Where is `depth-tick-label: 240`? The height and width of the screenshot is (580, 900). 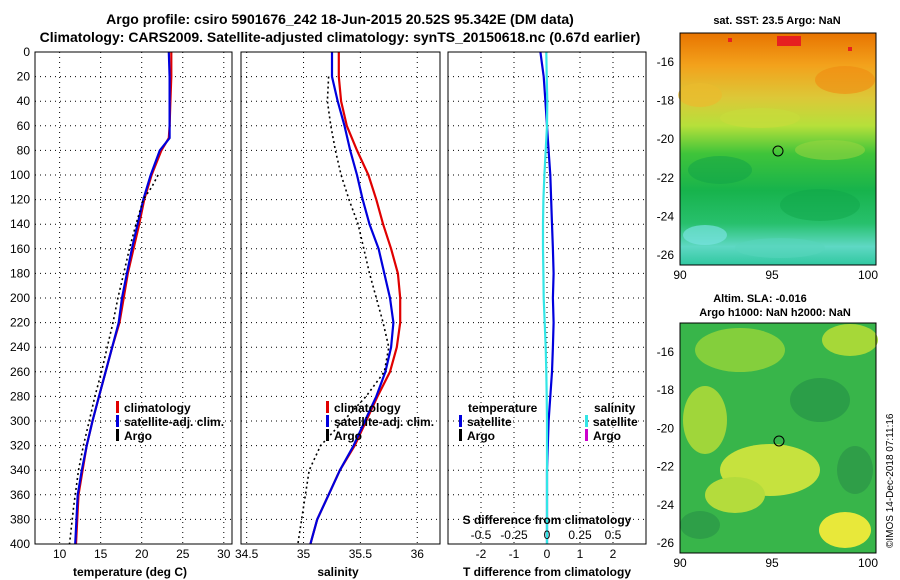
depth-tick-label: 240 is located at coordinates (20, 347).